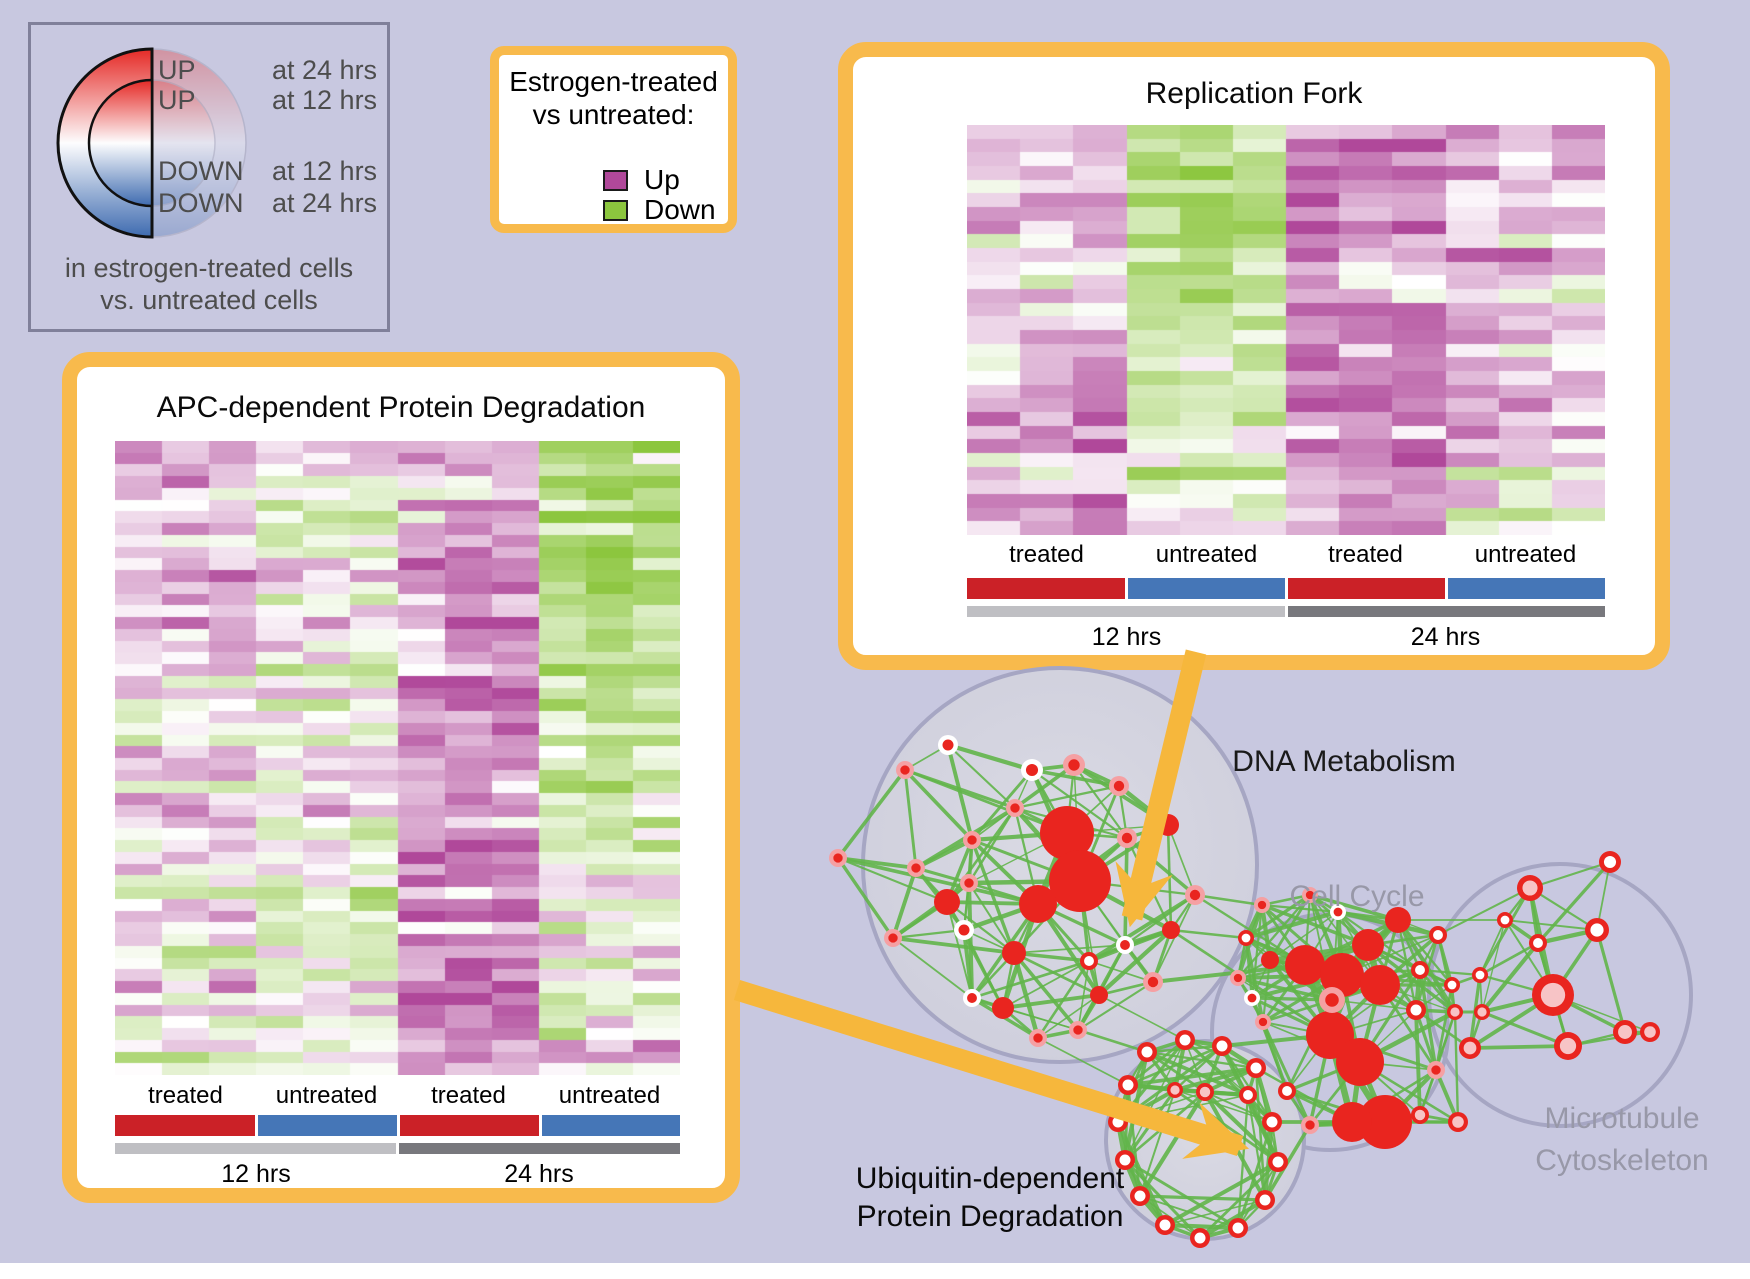  I want to click on rf-panel-title: Replication Fork, so click(1254, 93).